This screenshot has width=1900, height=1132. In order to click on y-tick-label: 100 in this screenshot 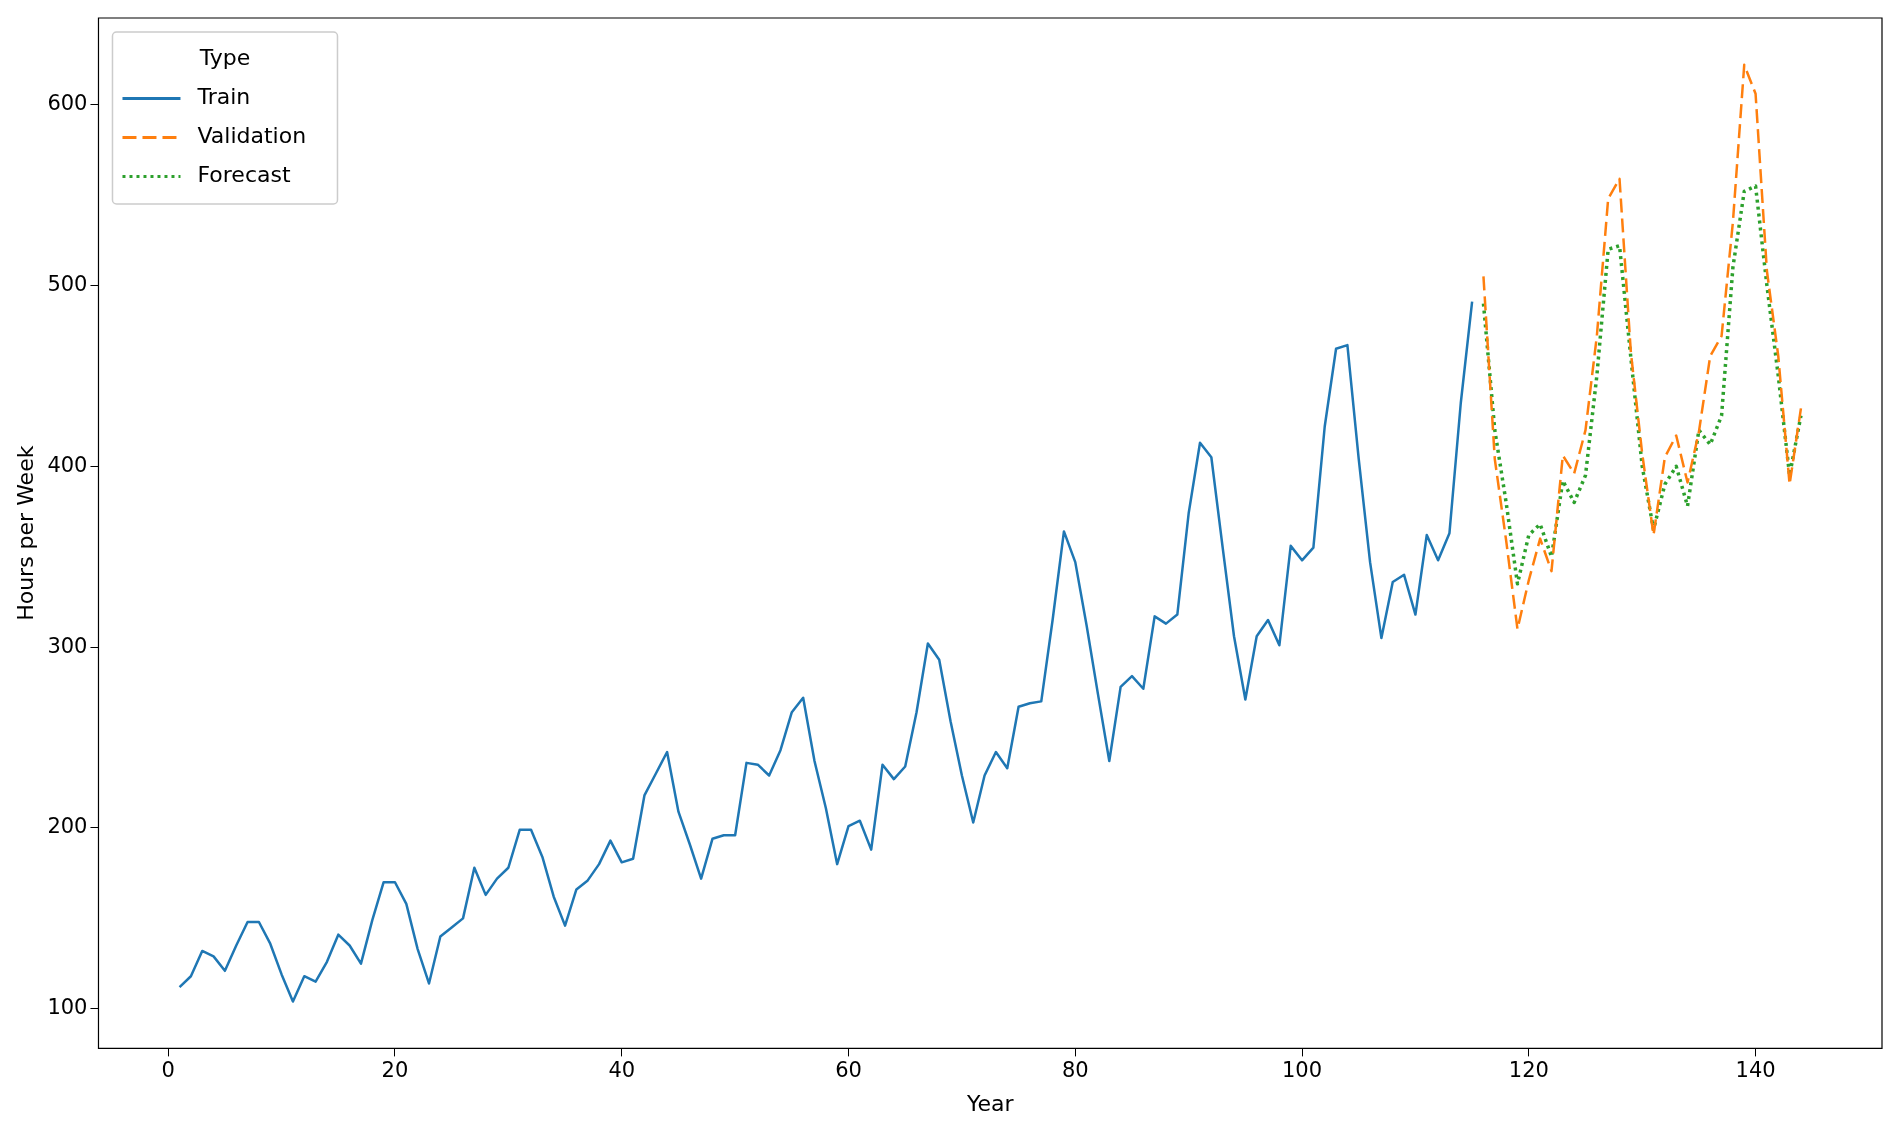, I will do `click(67, 1007)`.